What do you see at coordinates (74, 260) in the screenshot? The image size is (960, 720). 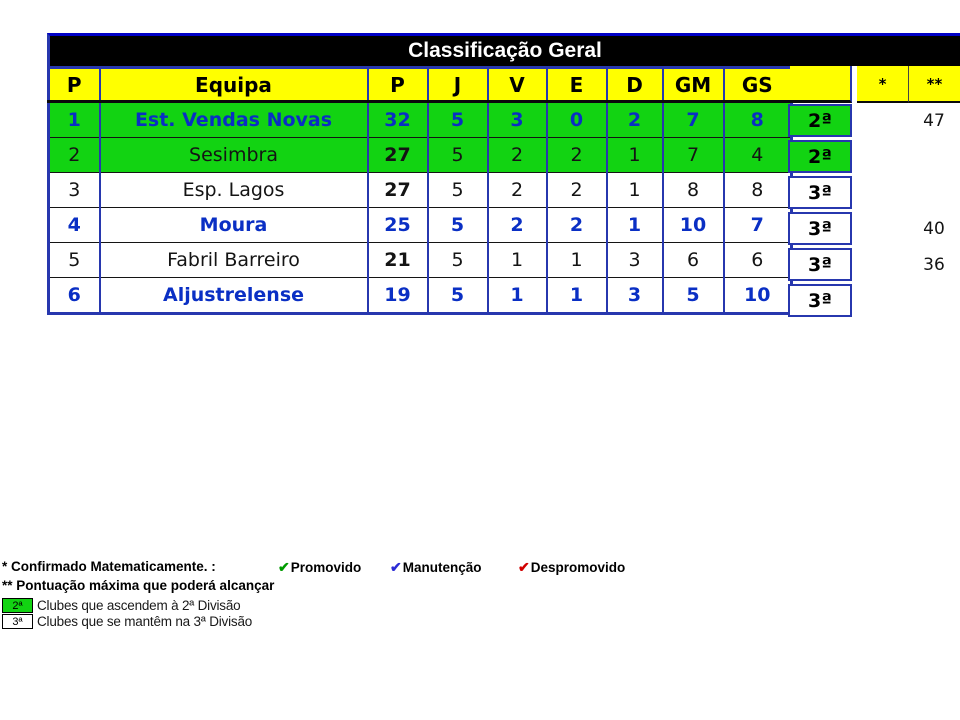 I see `position-cell: 5` at bounding box center [74, 260].